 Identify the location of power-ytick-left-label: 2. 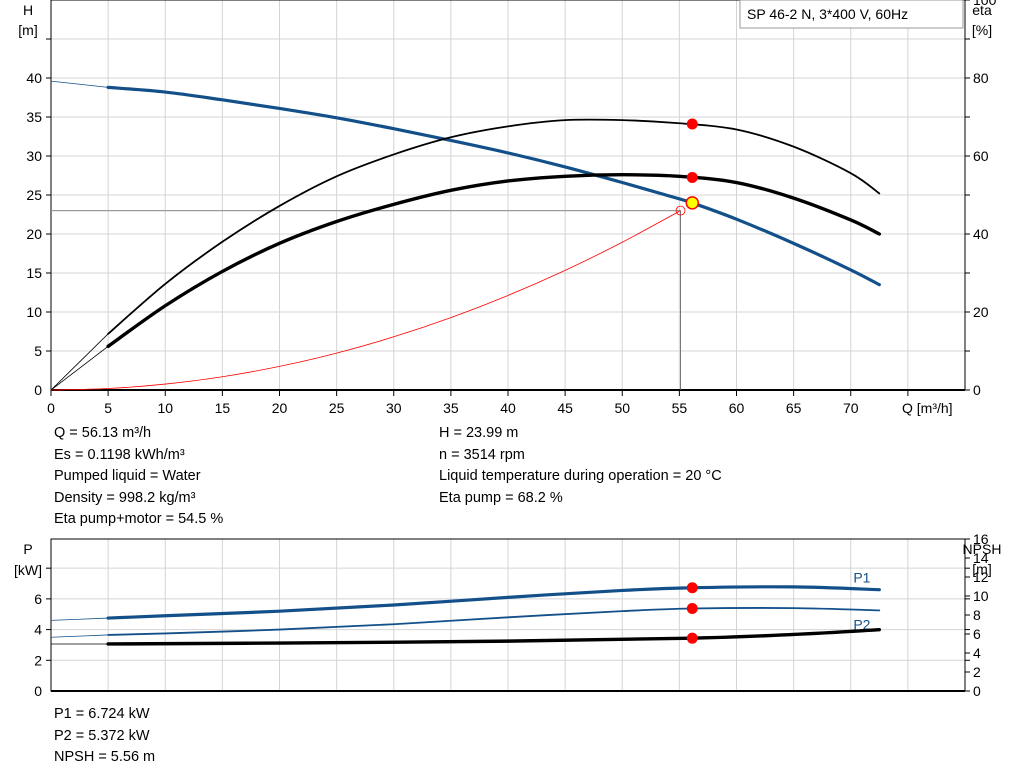
(38, 660).